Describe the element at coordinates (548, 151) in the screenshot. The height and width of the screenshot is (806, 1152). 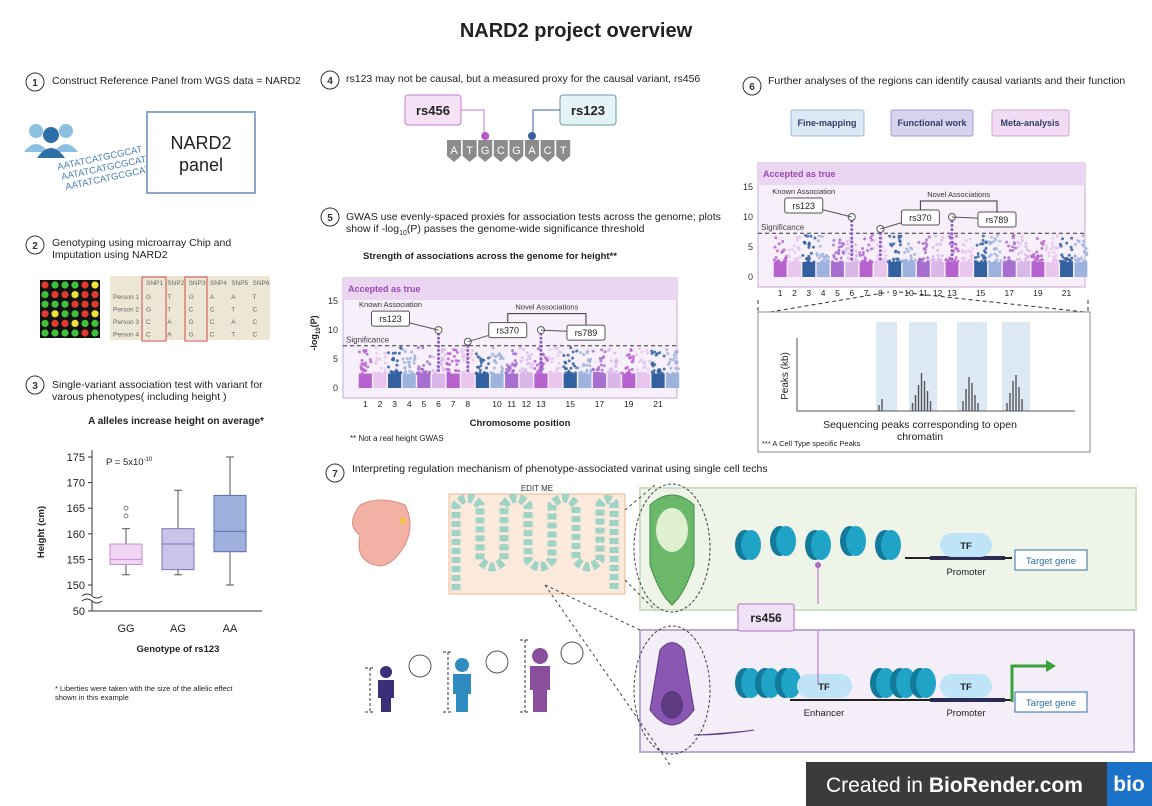
I see `base-letter: C` at that location.